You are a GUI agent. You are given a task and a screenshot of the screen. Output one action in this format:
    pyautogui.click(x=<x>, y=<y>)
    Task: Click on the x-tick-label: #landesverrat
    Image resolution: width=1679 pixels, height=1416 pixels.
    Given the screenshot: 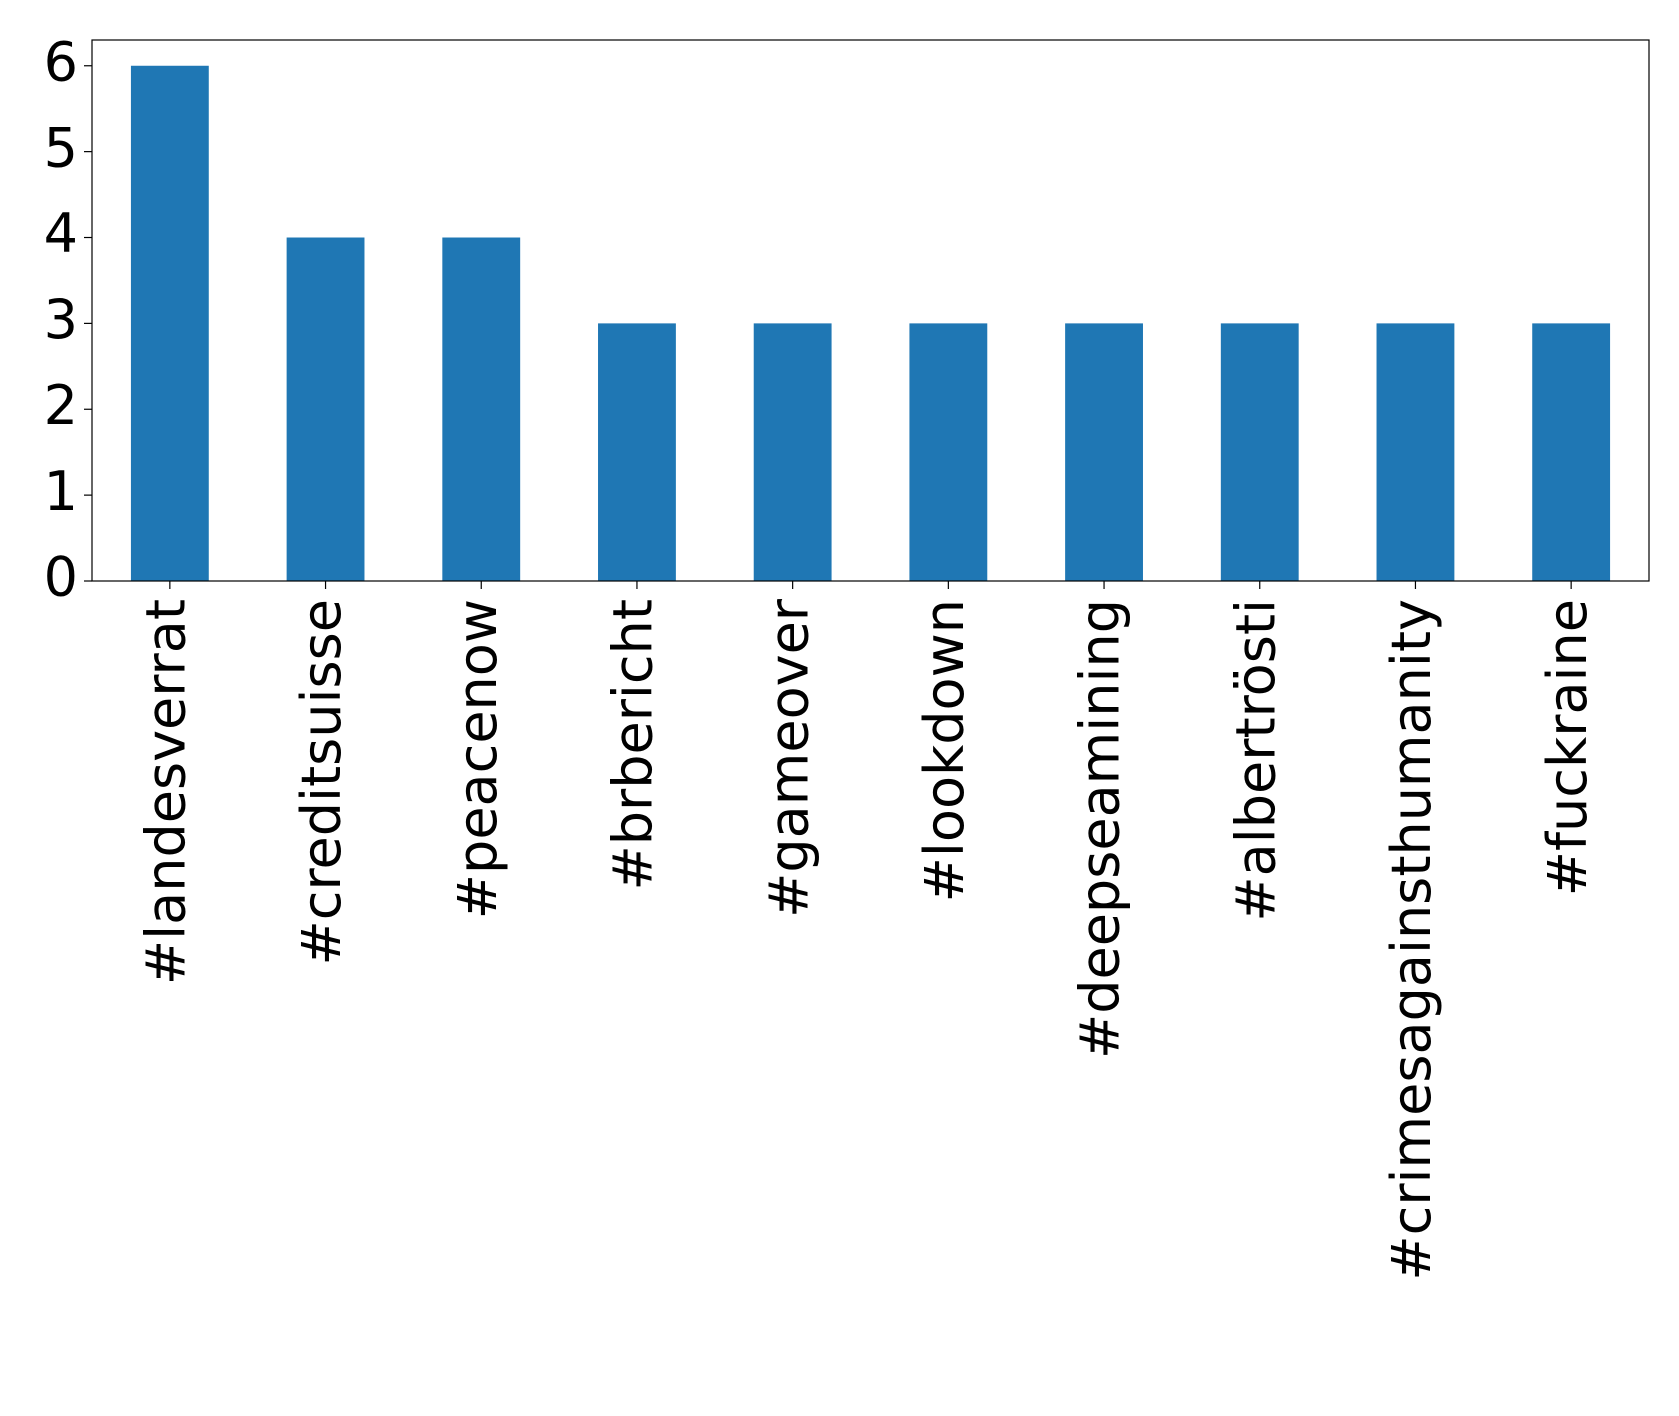 What is the action you would take?
    pyautogui.click(x=165, y=792)
    